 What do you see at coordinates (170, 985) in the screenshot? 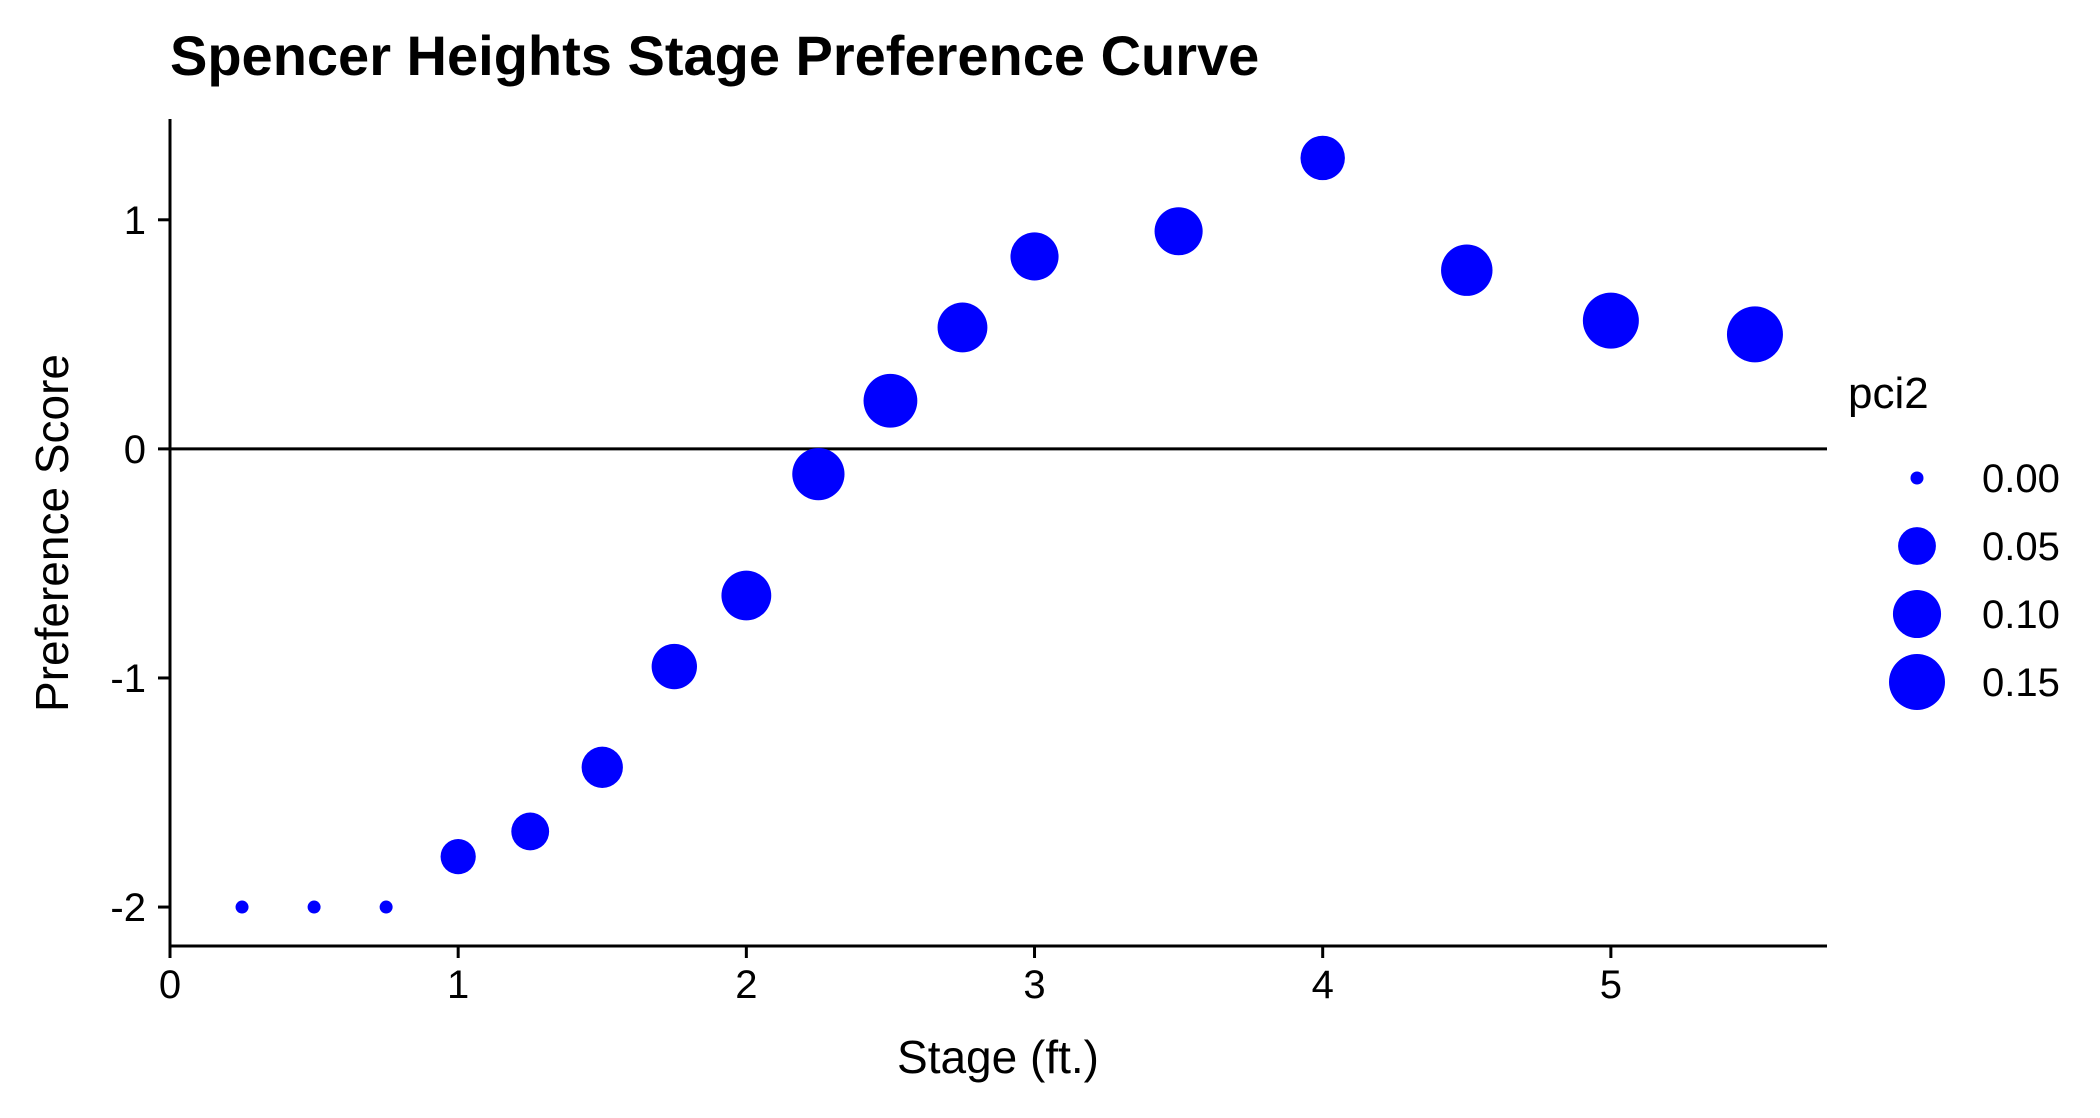
I see `x-tick-label: 0` at bounding box center [170, 985].